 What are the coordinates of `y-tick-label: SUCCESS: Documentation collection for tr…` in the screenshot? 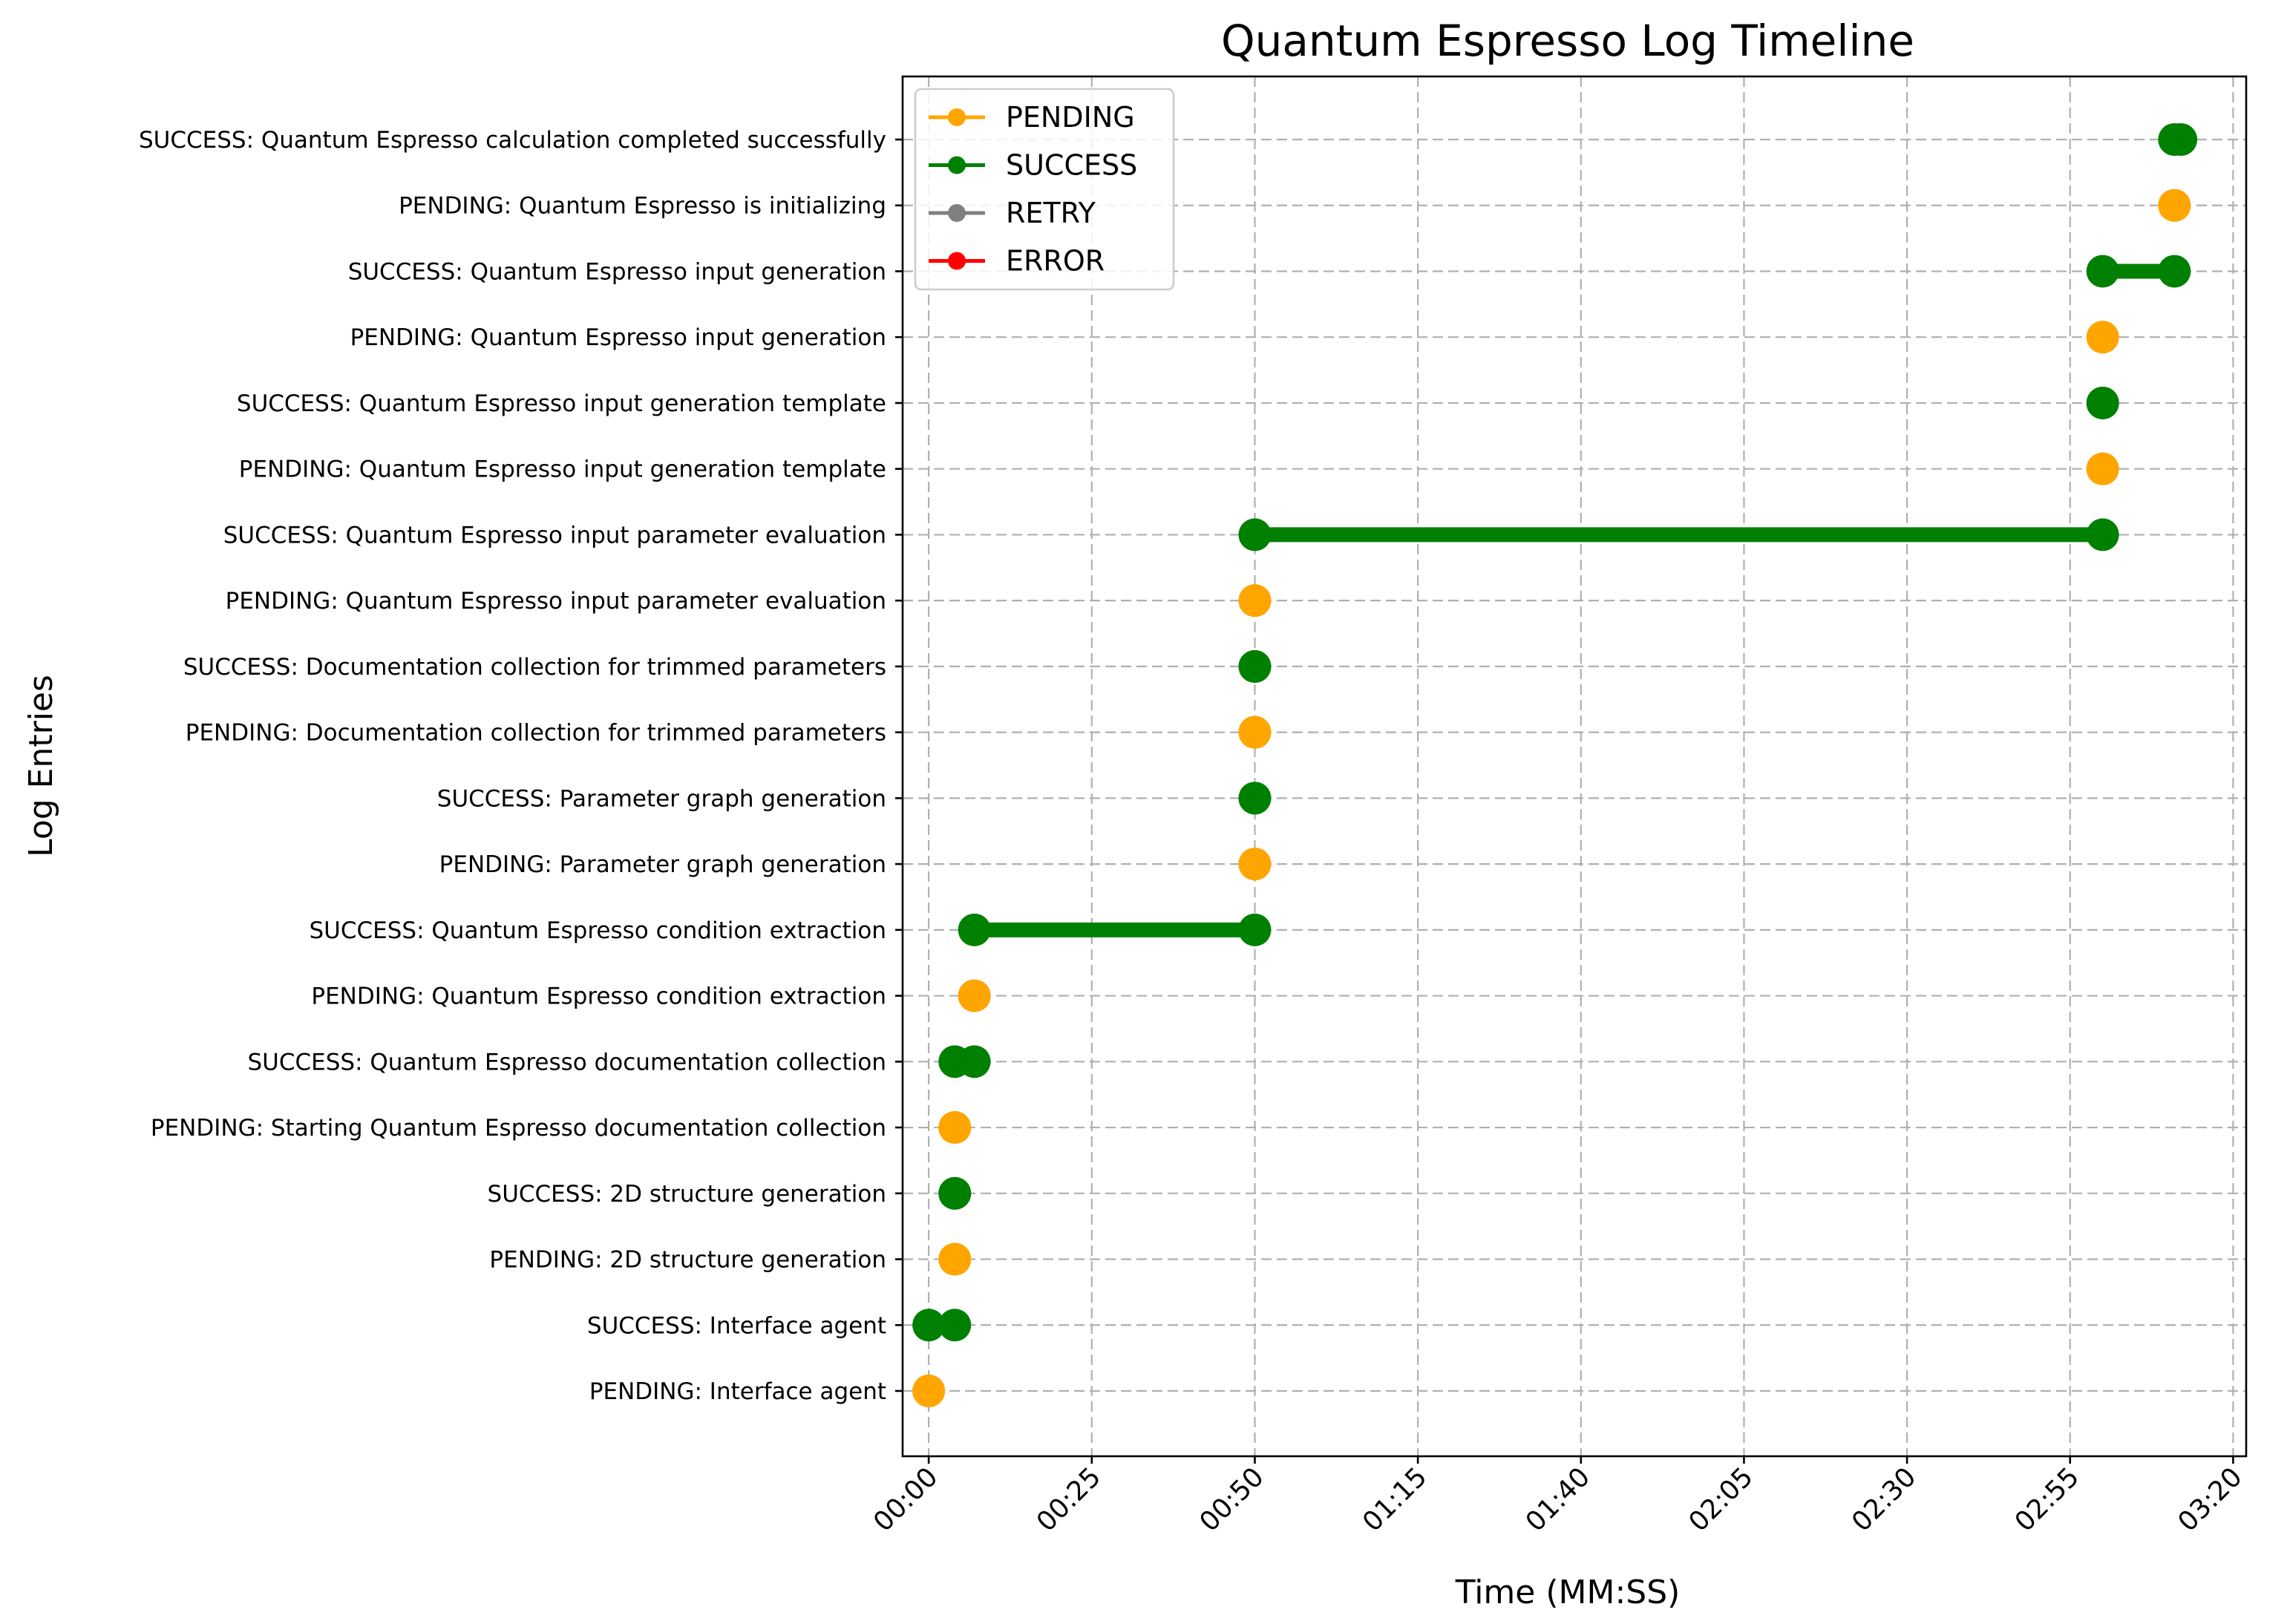 It's located at (534, 668).